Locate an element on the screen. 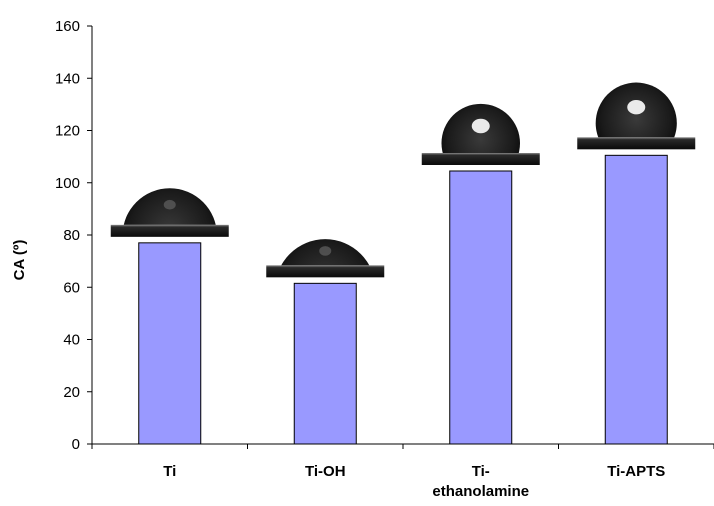 The image size is (714, 506). y-tick-label: 20 is located at coordinates (71, 392).